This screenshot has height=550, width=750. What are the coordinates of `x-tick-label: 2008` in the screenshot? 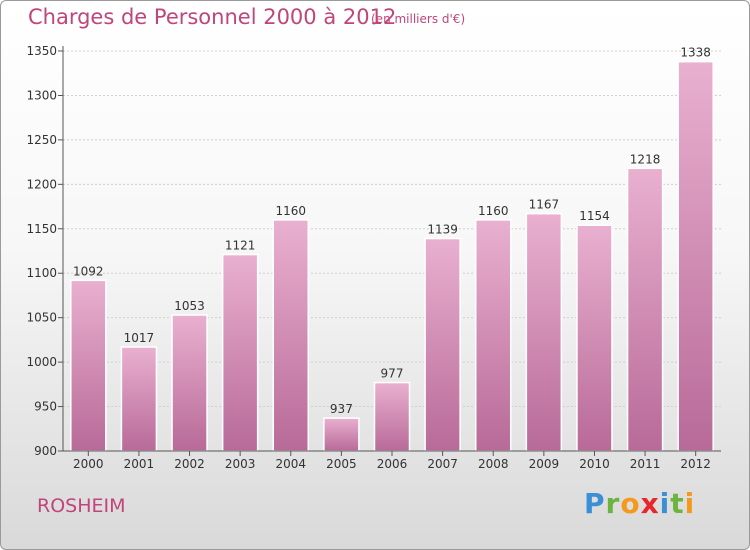 It's located at (493, 464).